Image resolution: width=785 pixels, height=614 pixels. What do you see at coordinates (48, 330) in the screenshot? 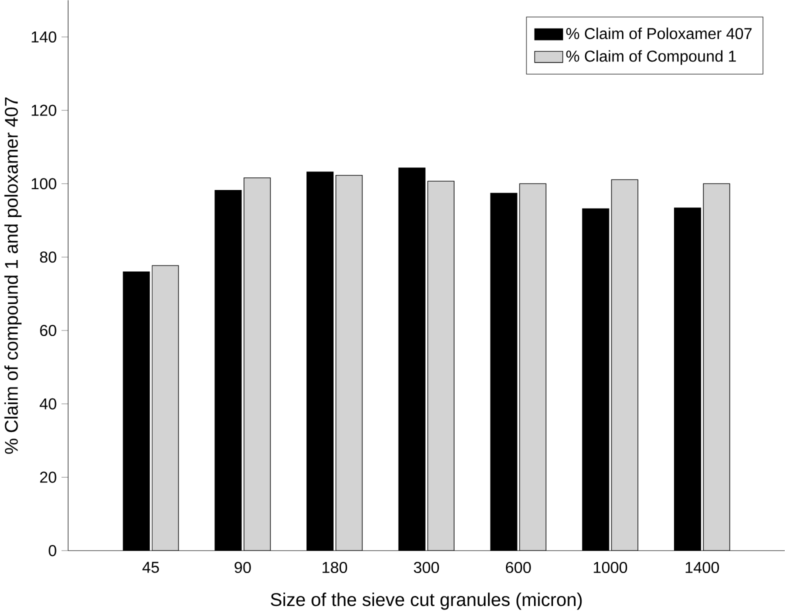
I see `y-tick-label: 60` at bounding box center [48, 330].